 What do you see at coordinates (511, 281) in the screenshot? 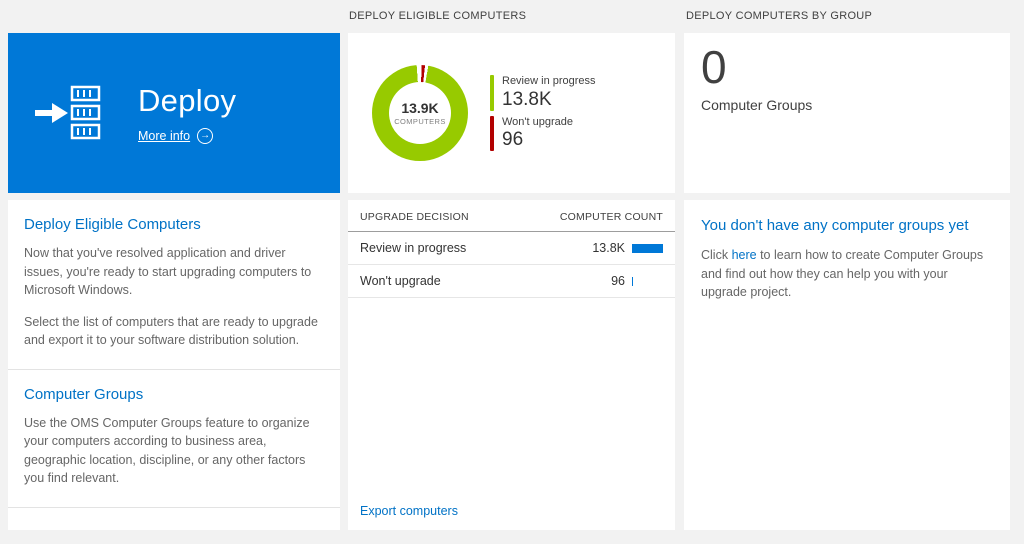
I see `table-row: Won't upgrade 96` at bounding box center [511, 281].